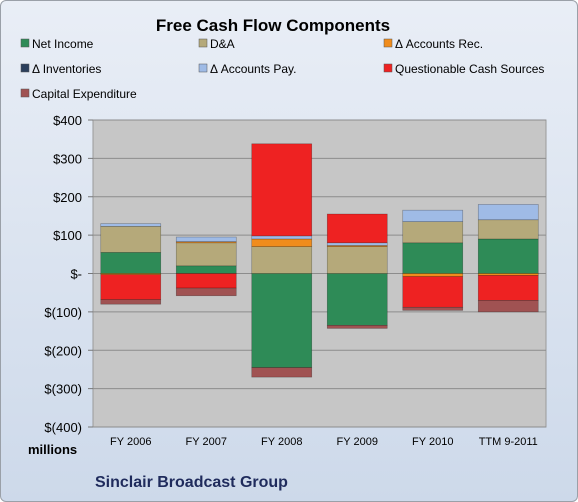  I want to click on bar-accounts-pay-fy-2008, so click(282, 237).